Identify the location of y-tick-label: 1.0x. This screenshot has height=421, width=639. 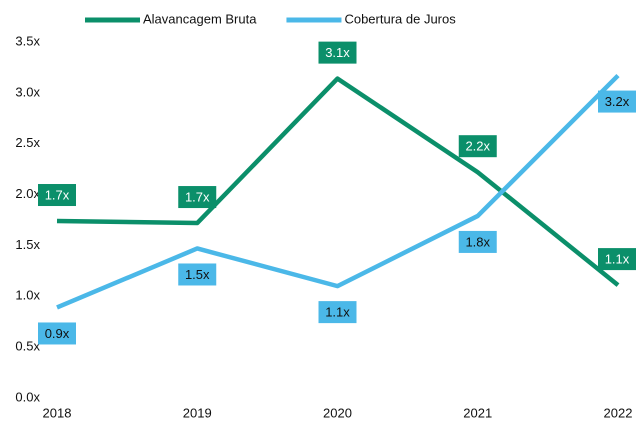
(27, 295).